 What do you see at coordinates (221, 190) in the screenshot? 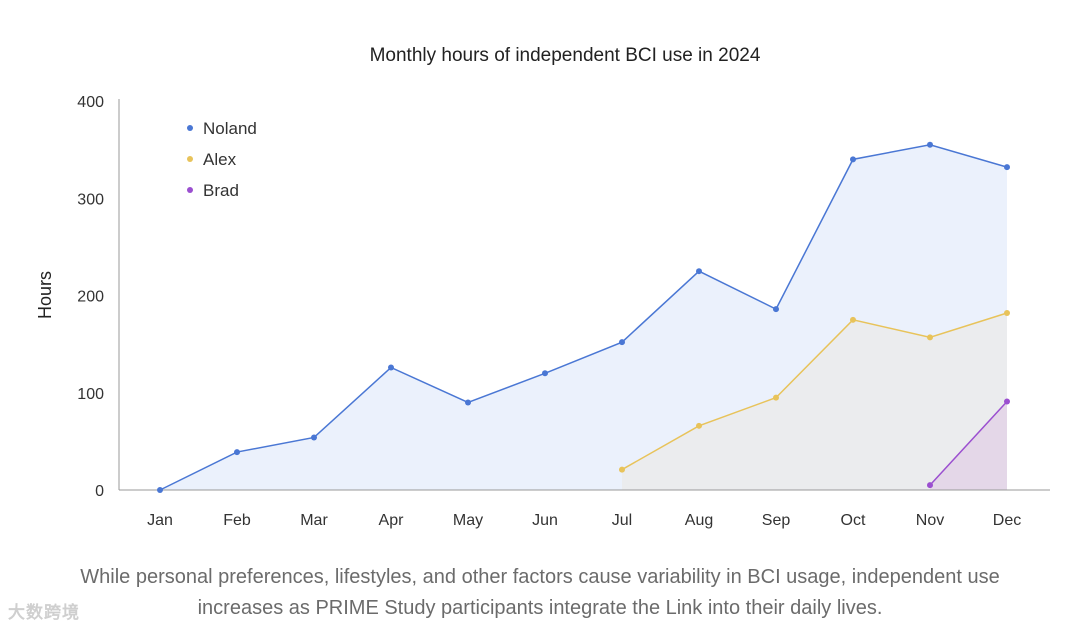
I see `legend-label: Brad` at bounding box center [221, 190].